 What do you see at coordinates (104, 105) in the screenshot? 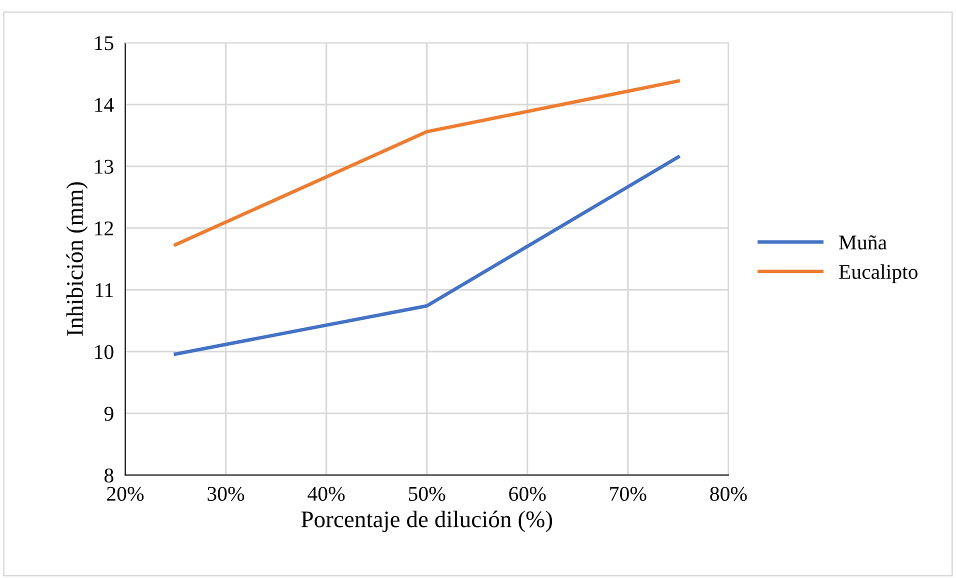
I see `y-tick-label: 14` at bounding box center [104, 105].